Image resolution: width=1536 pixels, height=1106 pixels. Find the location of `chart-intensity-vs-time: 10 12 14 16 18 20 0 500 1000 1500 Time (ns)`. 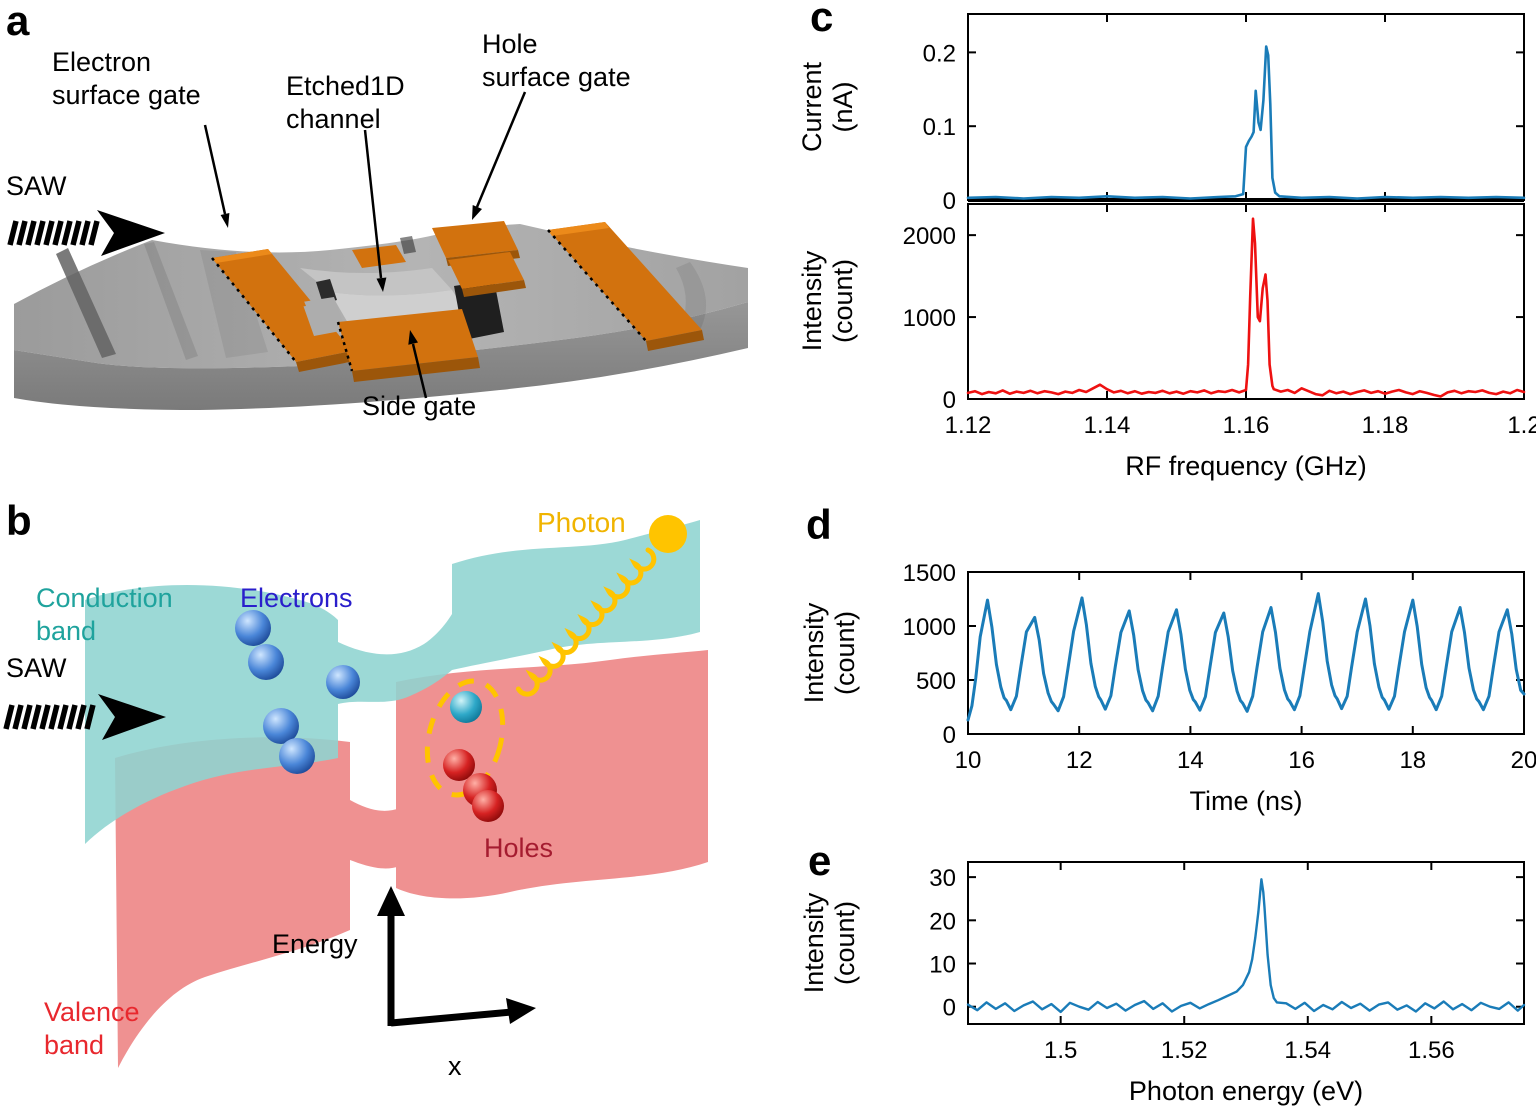

chart-intensity-vs-time: 10 12 14 16 18 20 0 500 1000 1500 Time (ns) is located at coordinates (1219, 688).